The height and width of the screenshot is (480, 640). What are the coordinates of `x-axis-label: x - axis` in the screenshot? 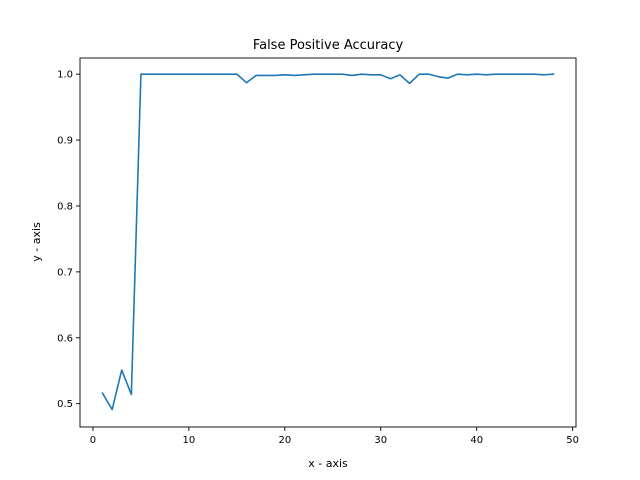 It's located at (328, 463).